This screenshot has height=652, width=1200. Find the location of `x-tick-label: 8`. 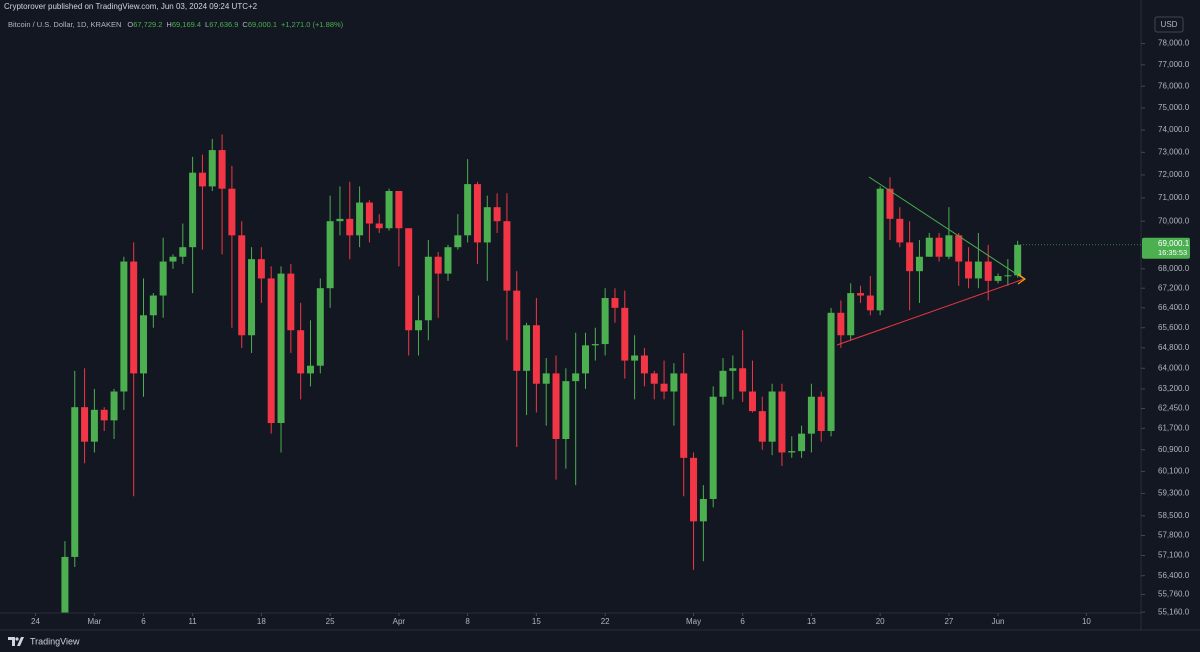

x-tick-label: 8 is located at coordinates (467, 621).